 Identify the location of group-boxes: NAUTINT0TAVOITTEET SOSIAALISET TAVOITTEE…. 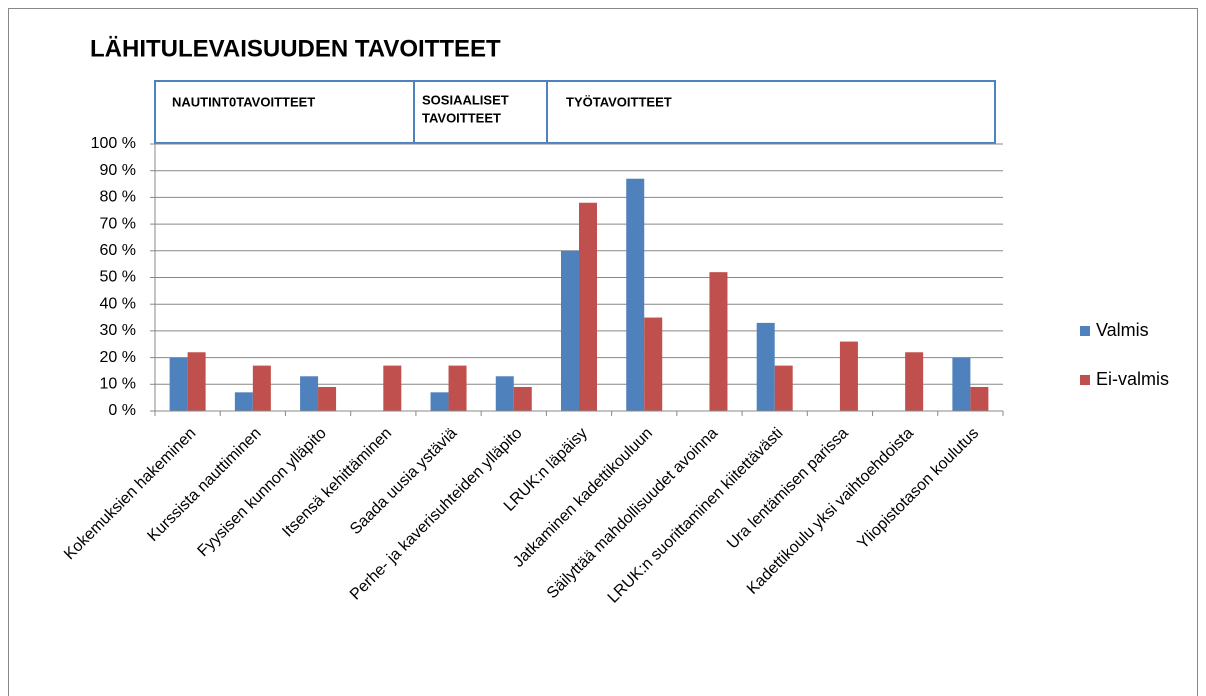
(575, 112).